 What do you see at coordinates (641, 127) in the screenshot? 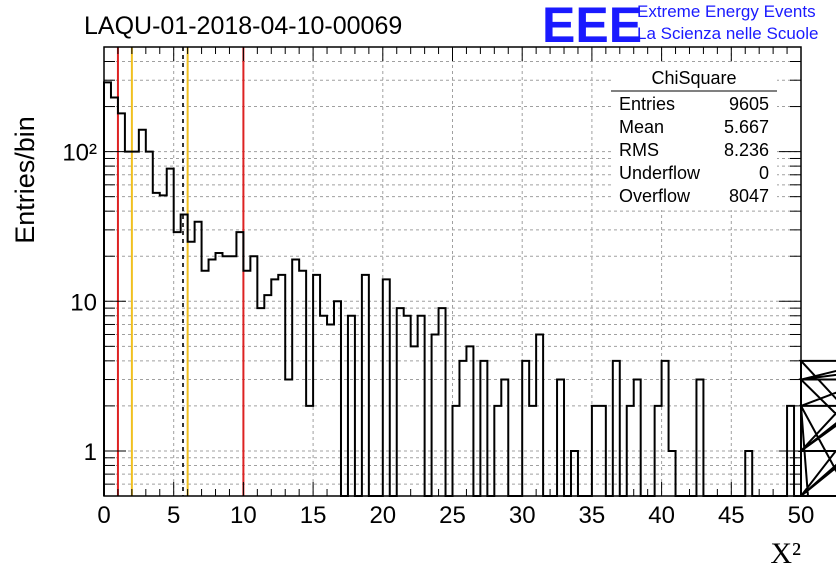
I see `stats-label-mean: Mean` at bounding box center [641, 127].